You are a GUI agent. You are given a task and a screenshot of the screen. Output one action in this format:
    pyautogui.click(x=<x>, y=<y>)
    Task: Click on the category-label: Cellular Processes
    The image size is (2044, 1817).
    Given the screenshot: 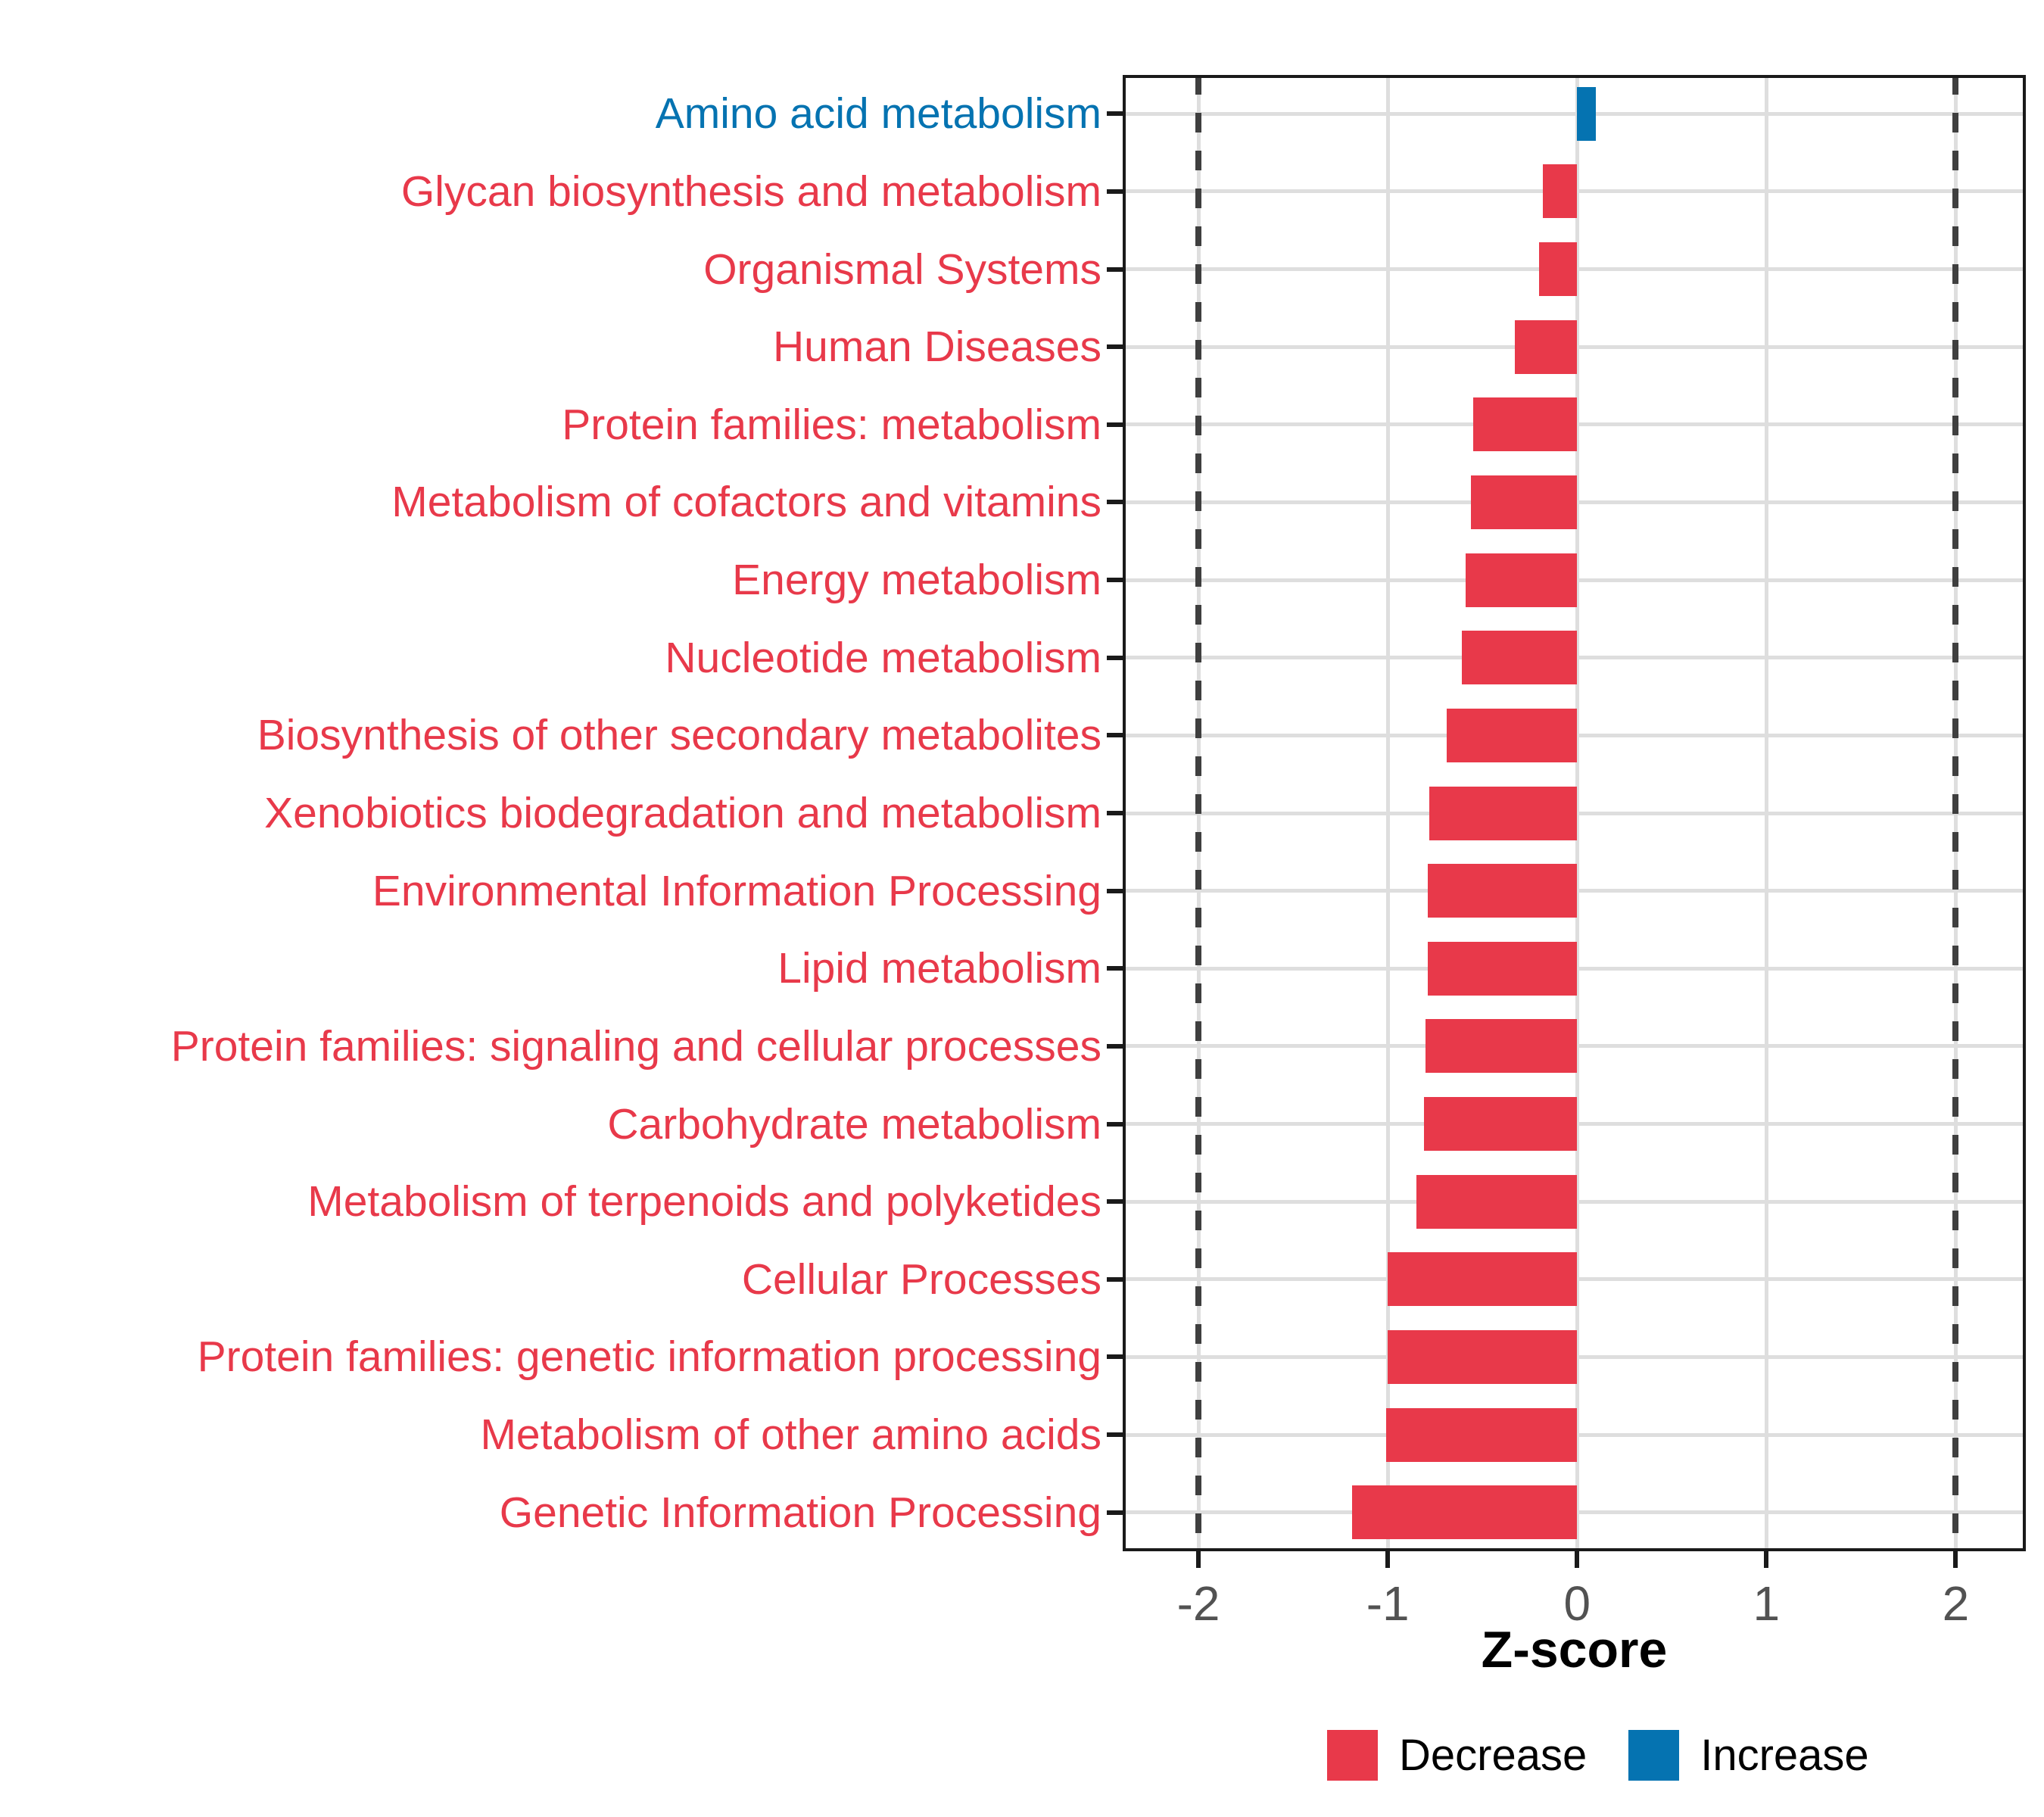 What is the action you would take?
    pyautogui.click(x=921, y=1279)
    